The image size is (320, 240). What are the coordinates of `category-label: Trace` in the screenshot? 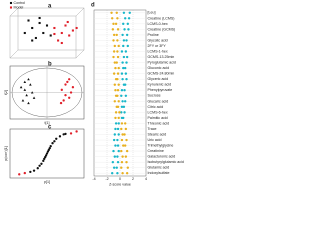 It's located at (152, 129).